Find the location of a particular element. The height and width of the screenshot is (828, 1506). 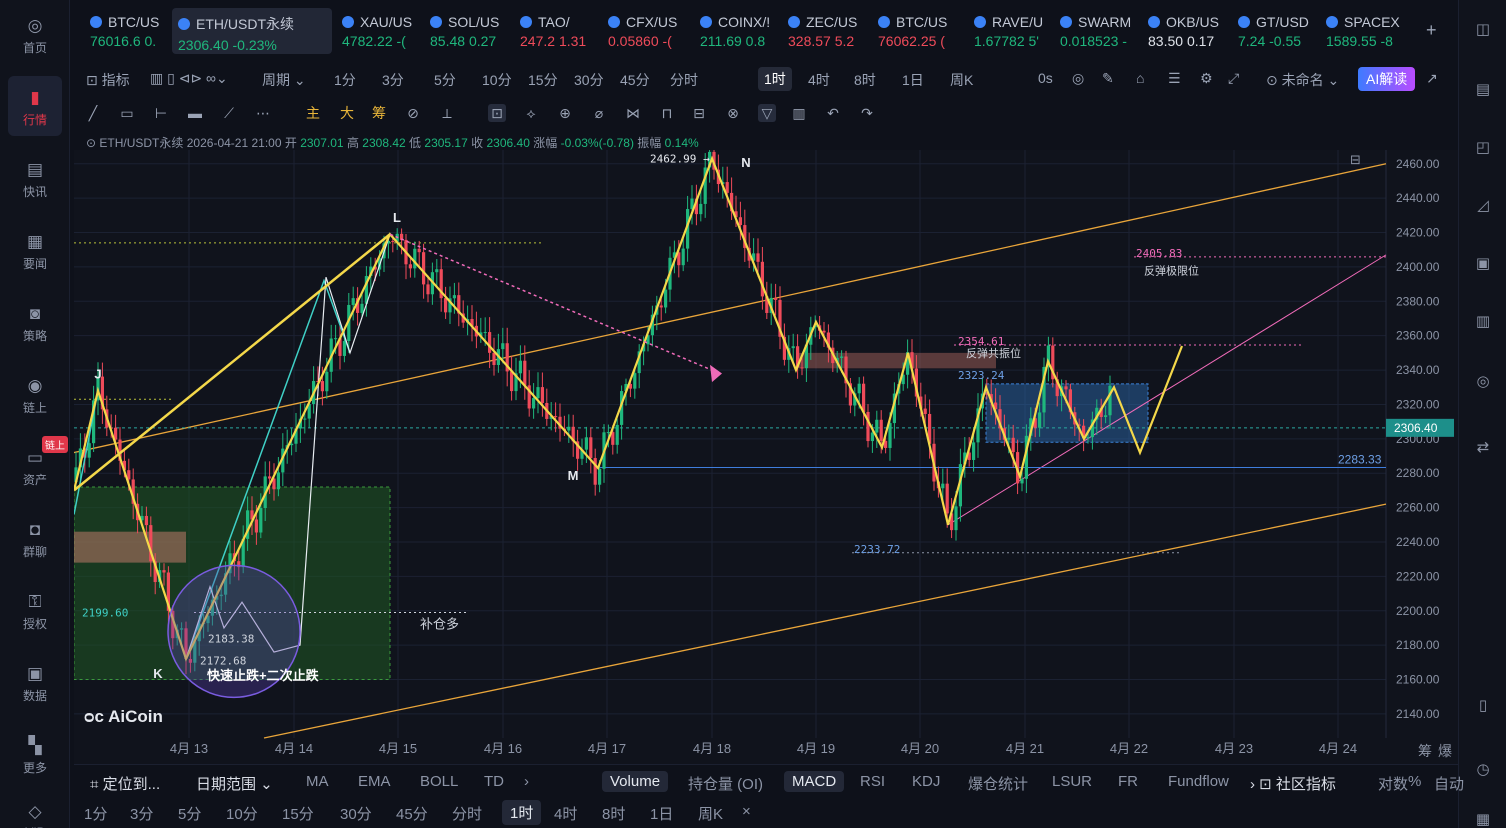

draw-tool-icon: ↷ is located at coordinates (867, 113).